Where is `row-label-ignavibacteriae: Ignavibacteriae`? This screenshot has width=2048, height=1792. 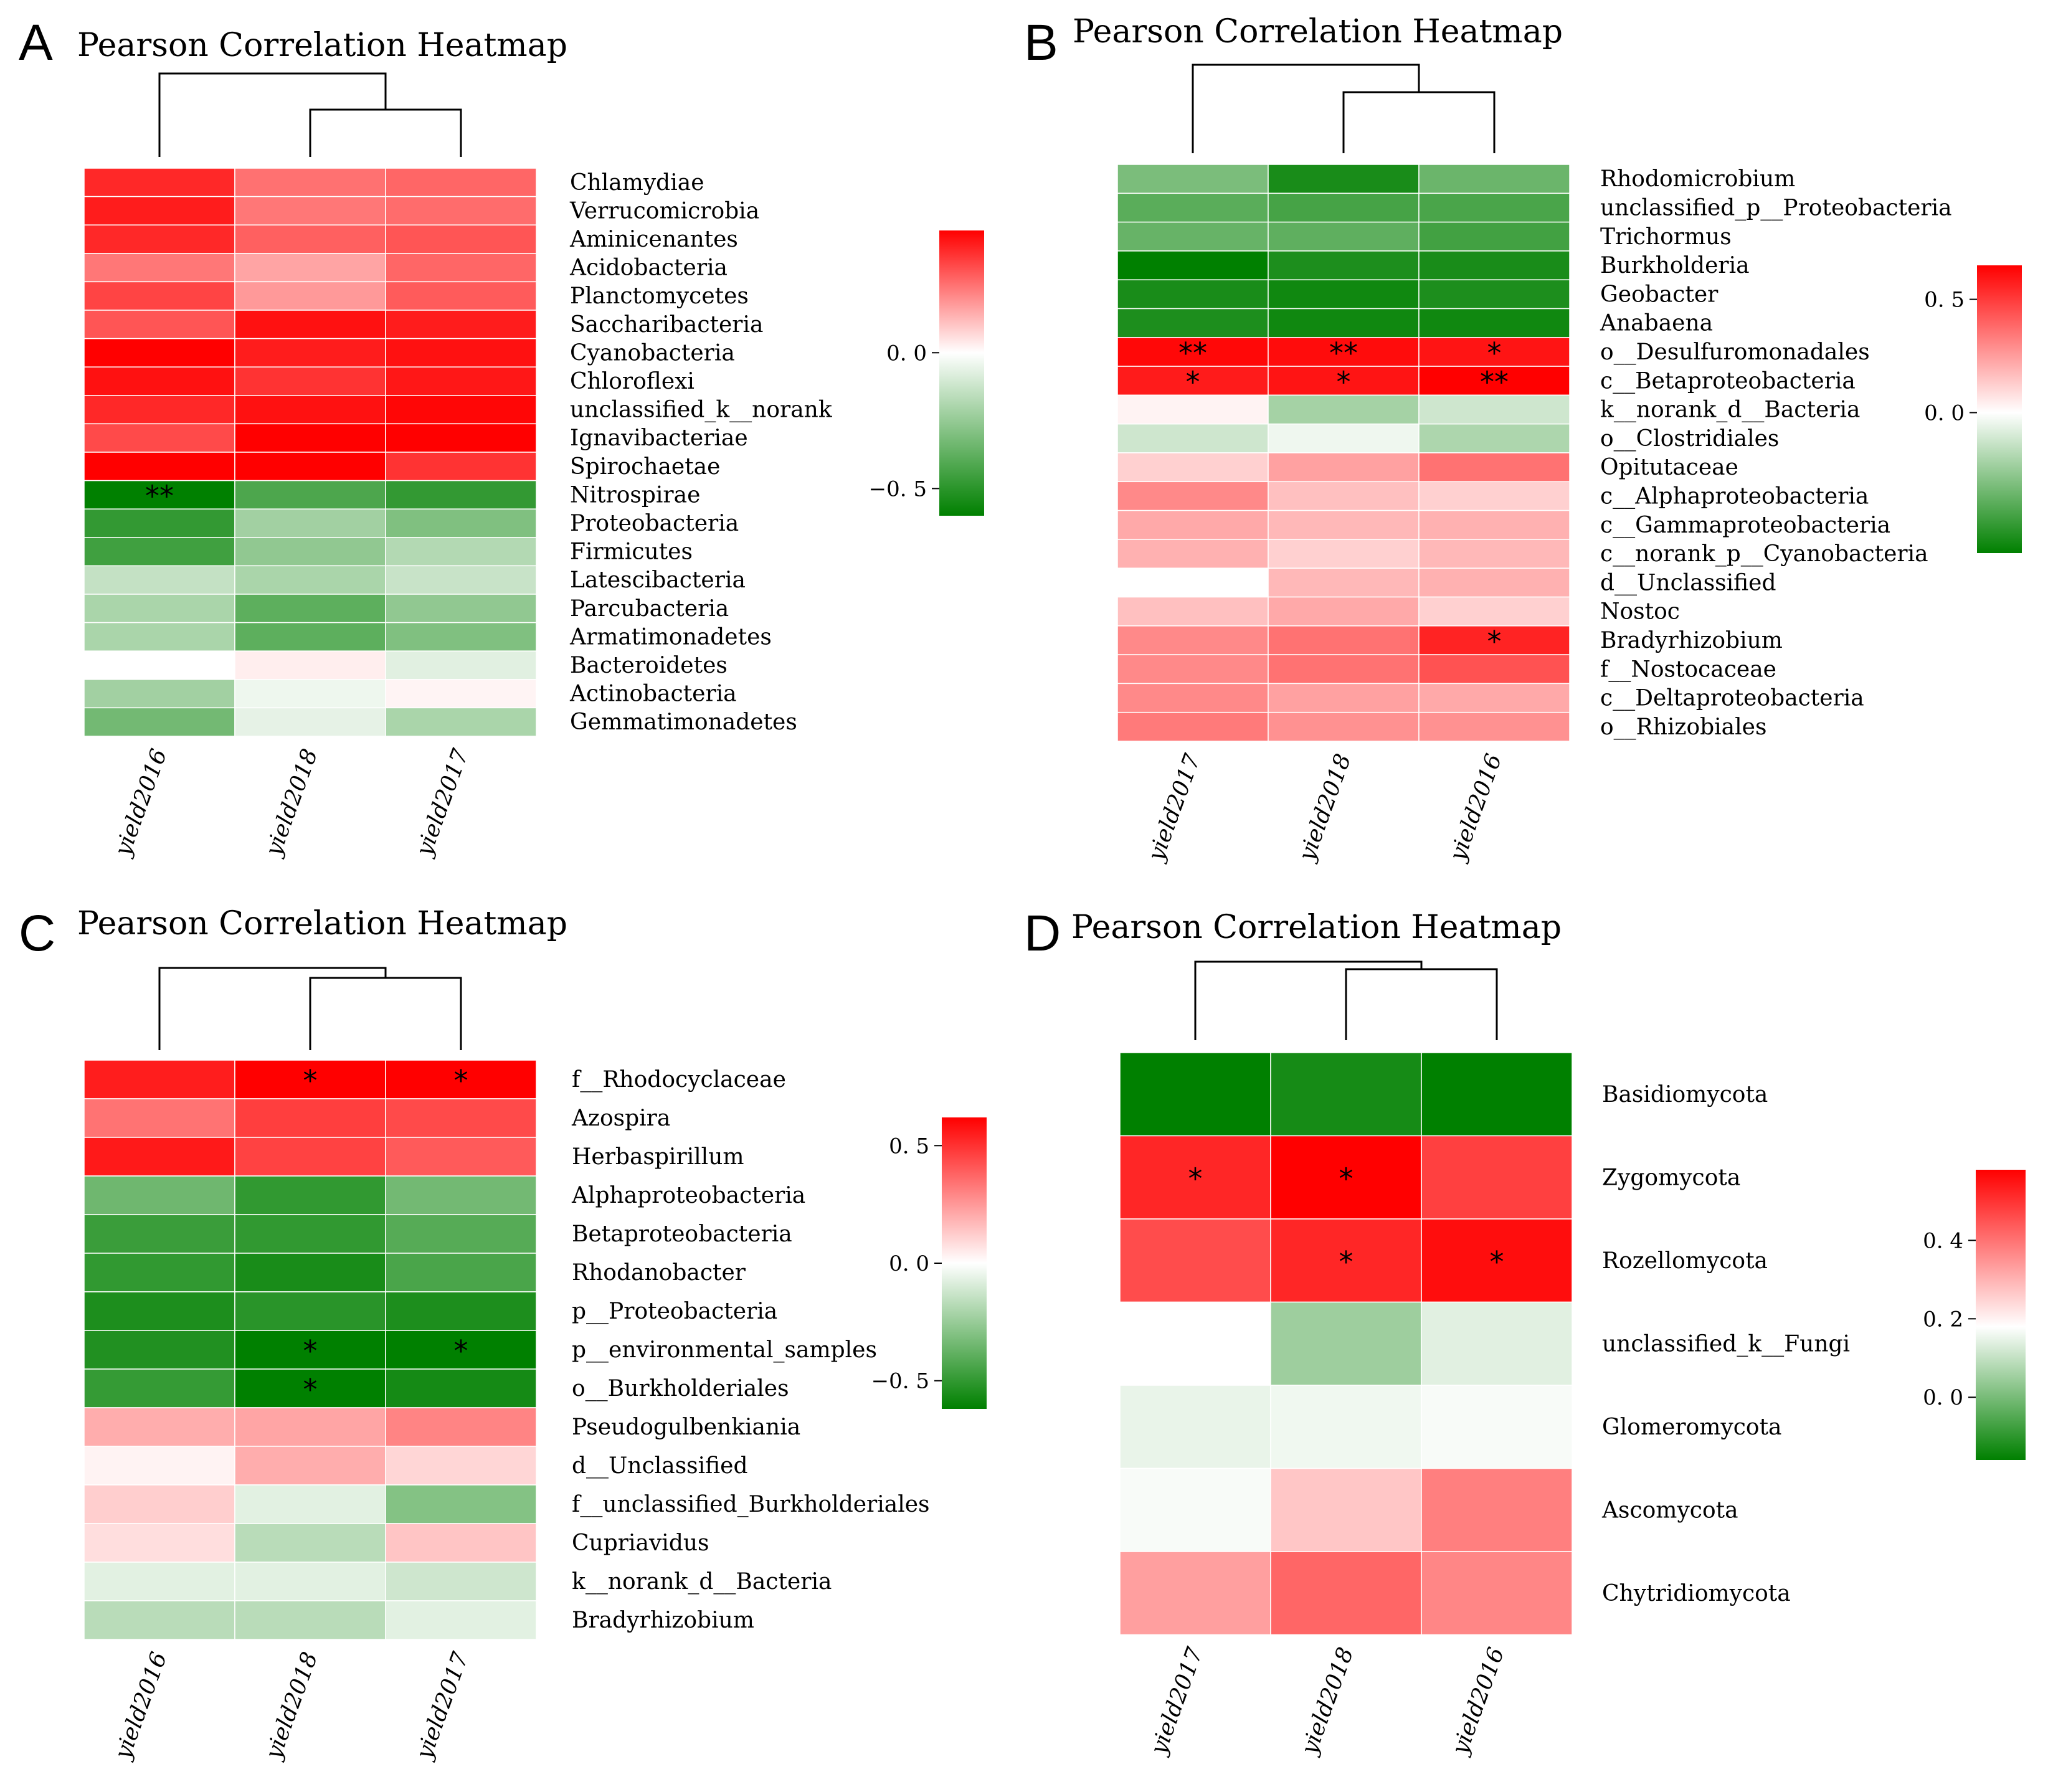
row-label-ignavibacteriae: Ignavibacteriae is located at coordinates (659, 438).